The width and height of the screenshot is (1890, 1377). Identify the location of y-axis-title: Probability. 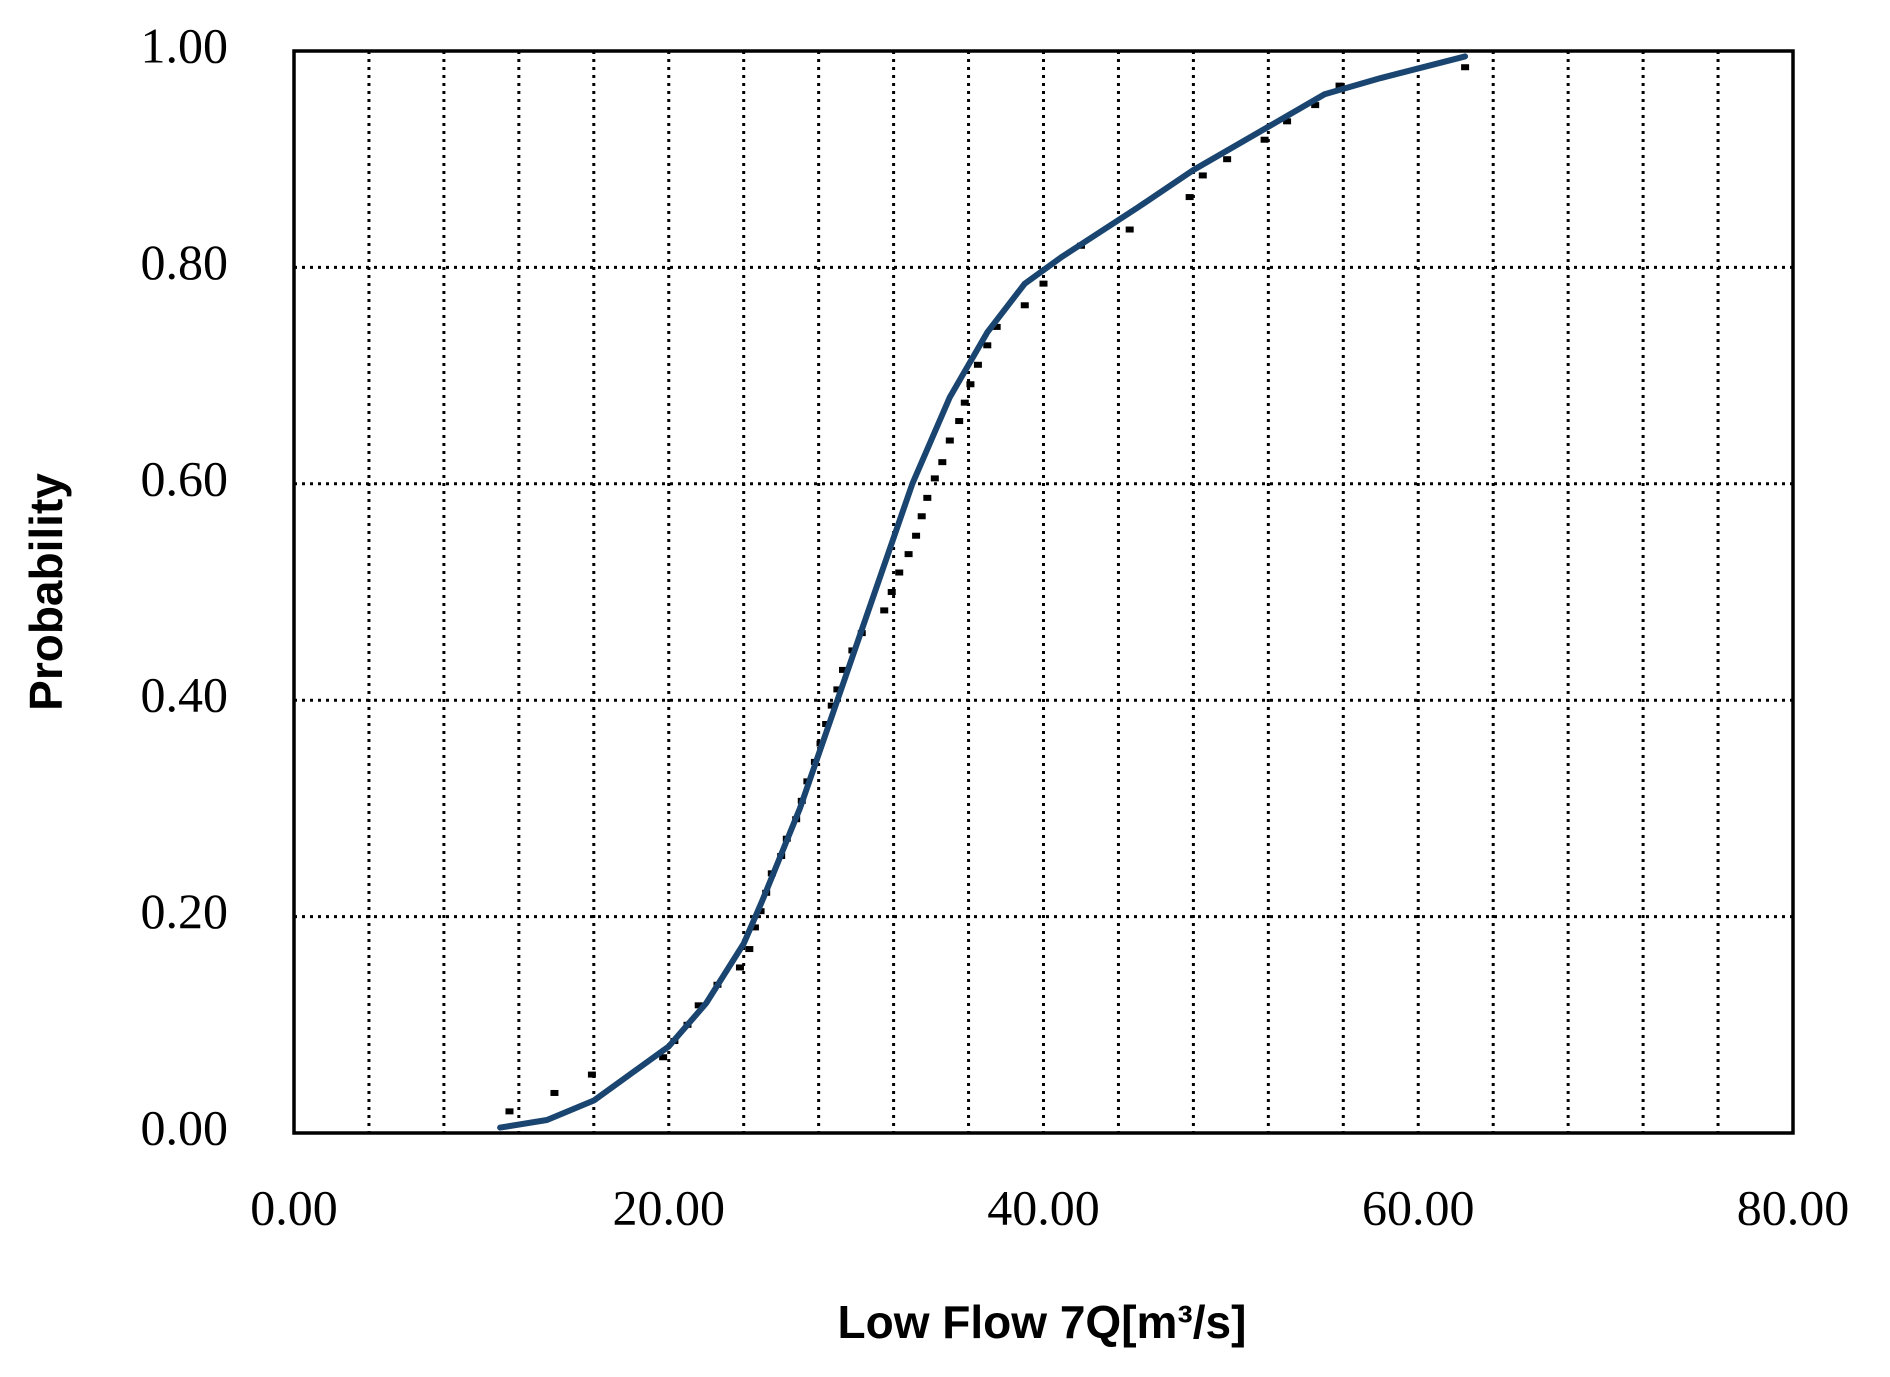
(46, 592).